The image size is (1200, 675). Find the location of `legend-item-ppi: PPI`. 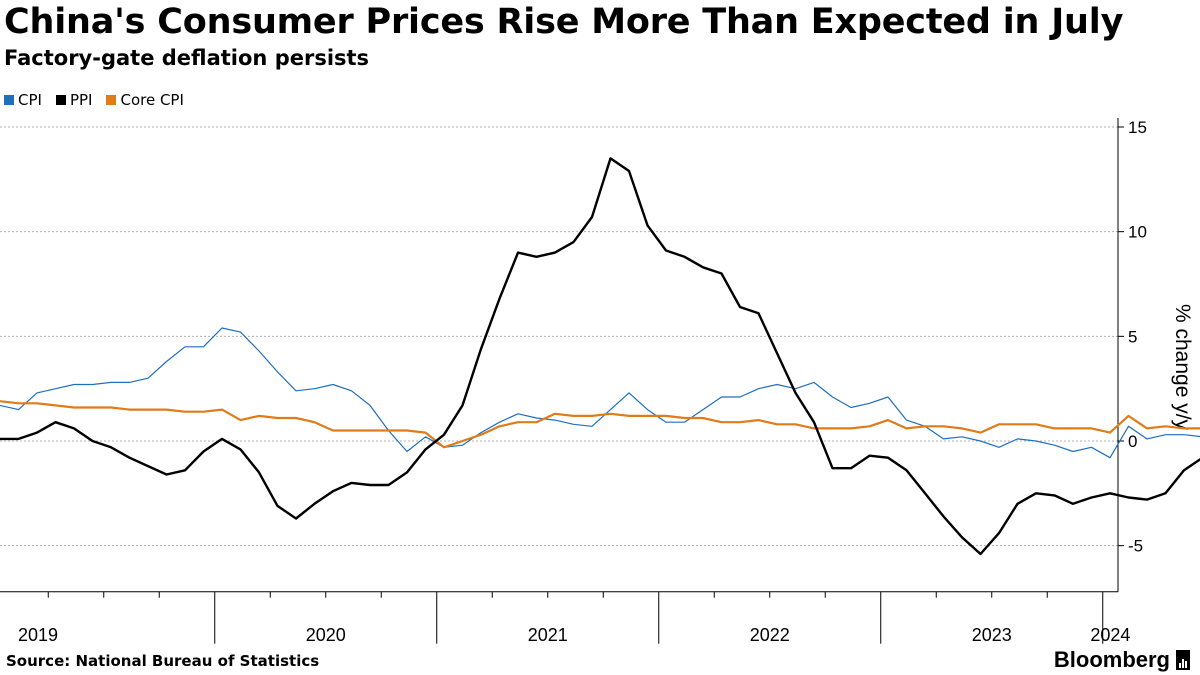

legend-item-ppi: PPI is located at coordinates (74, 100).